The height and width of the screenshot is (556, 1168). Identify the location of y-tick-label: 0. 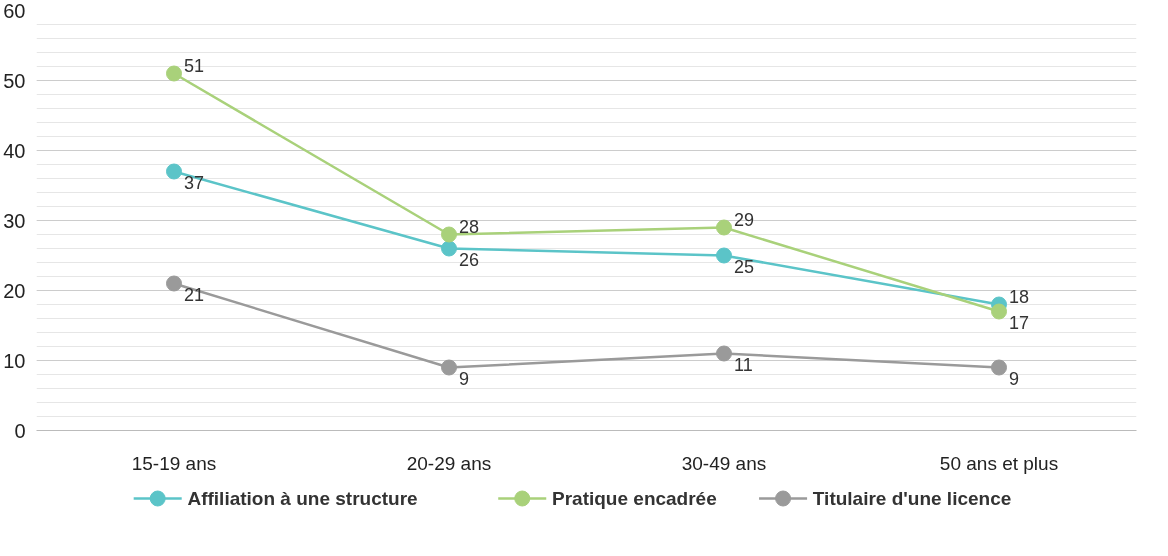
(20, 430).